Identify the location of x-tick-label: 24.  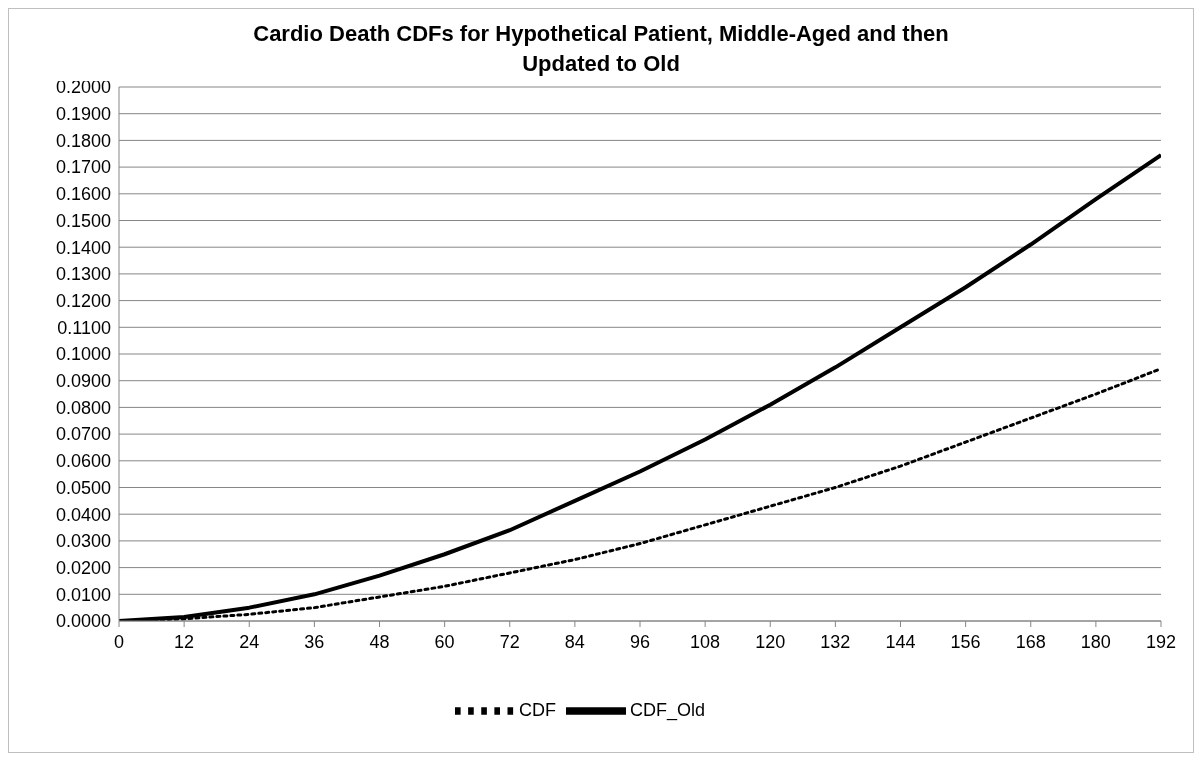
(249, 641).